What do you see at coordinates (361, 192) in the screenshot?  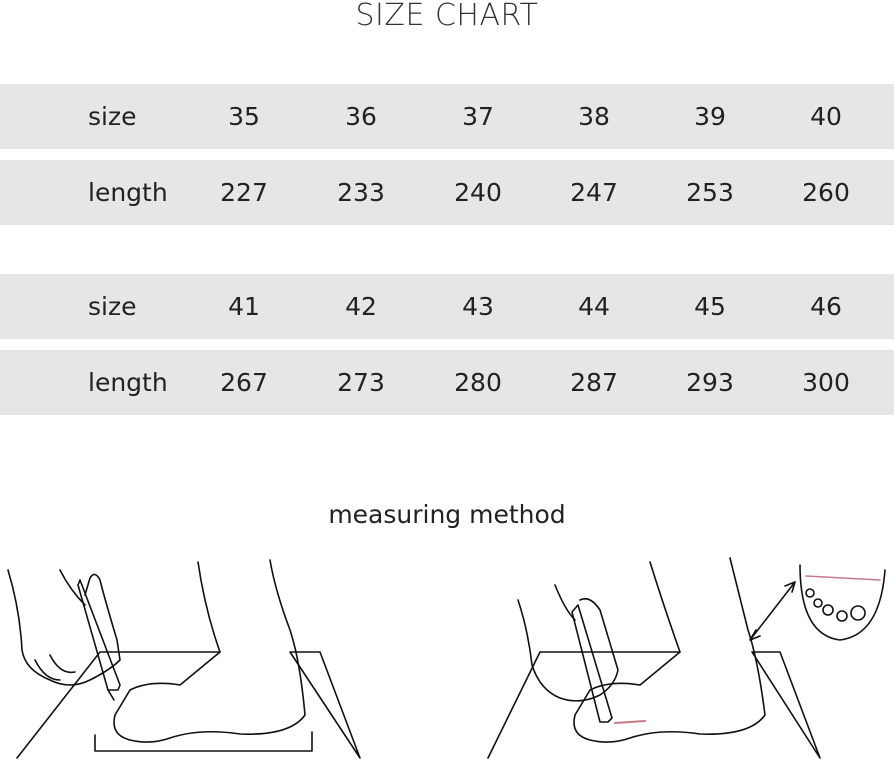 I see `table-cell: 233` at bounding box center [361, 192].